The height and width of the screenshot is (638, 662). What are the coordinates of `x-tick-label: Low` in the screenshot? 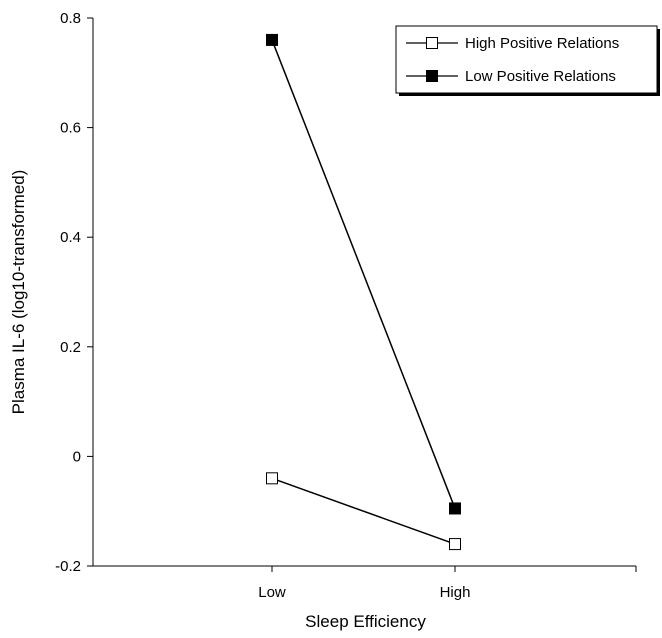 It's located at (272, 592).